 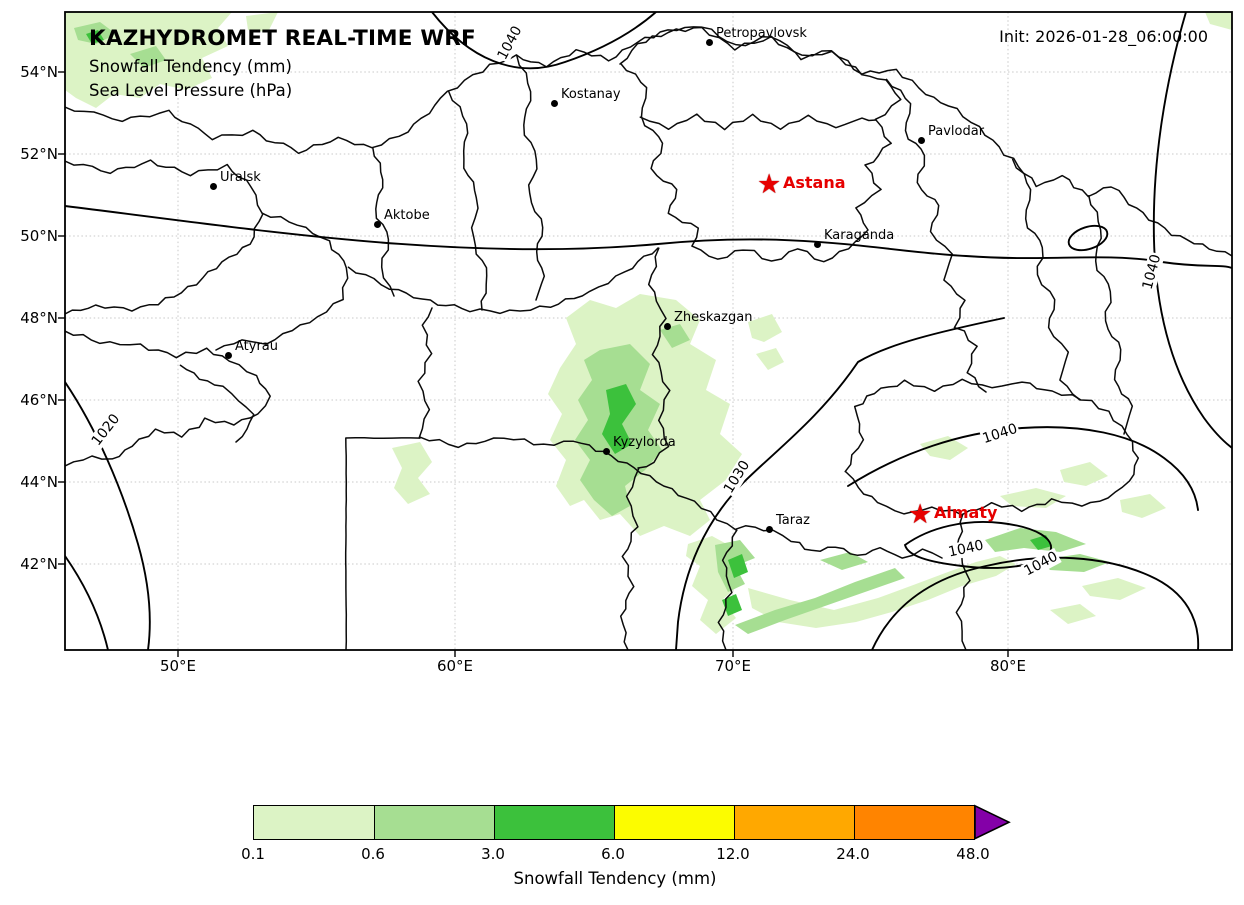 What do you see at coordinates (853, 854) in the screenshot?
I see `colorbar-tick-label: 24.0` at bounding box center [853, 854].